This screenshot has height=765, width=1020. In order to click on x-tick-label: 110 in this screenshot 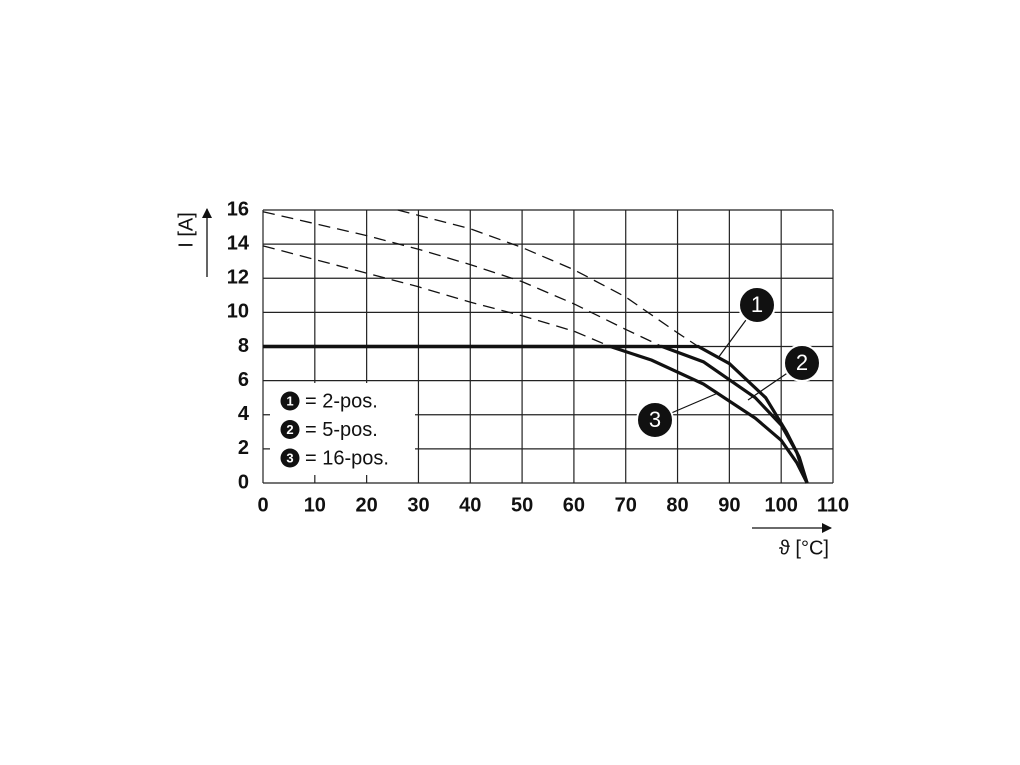, I will do `click(833, 505)`.